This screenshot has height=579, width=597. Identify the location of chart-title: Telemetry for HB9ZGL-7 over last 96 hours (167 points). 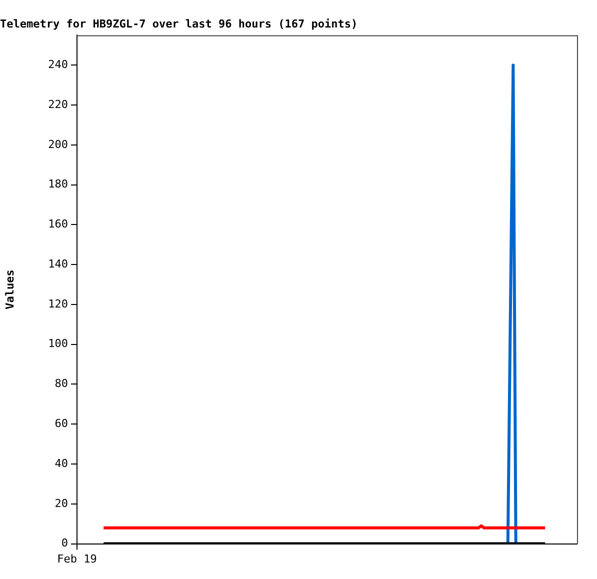
(179, 23).